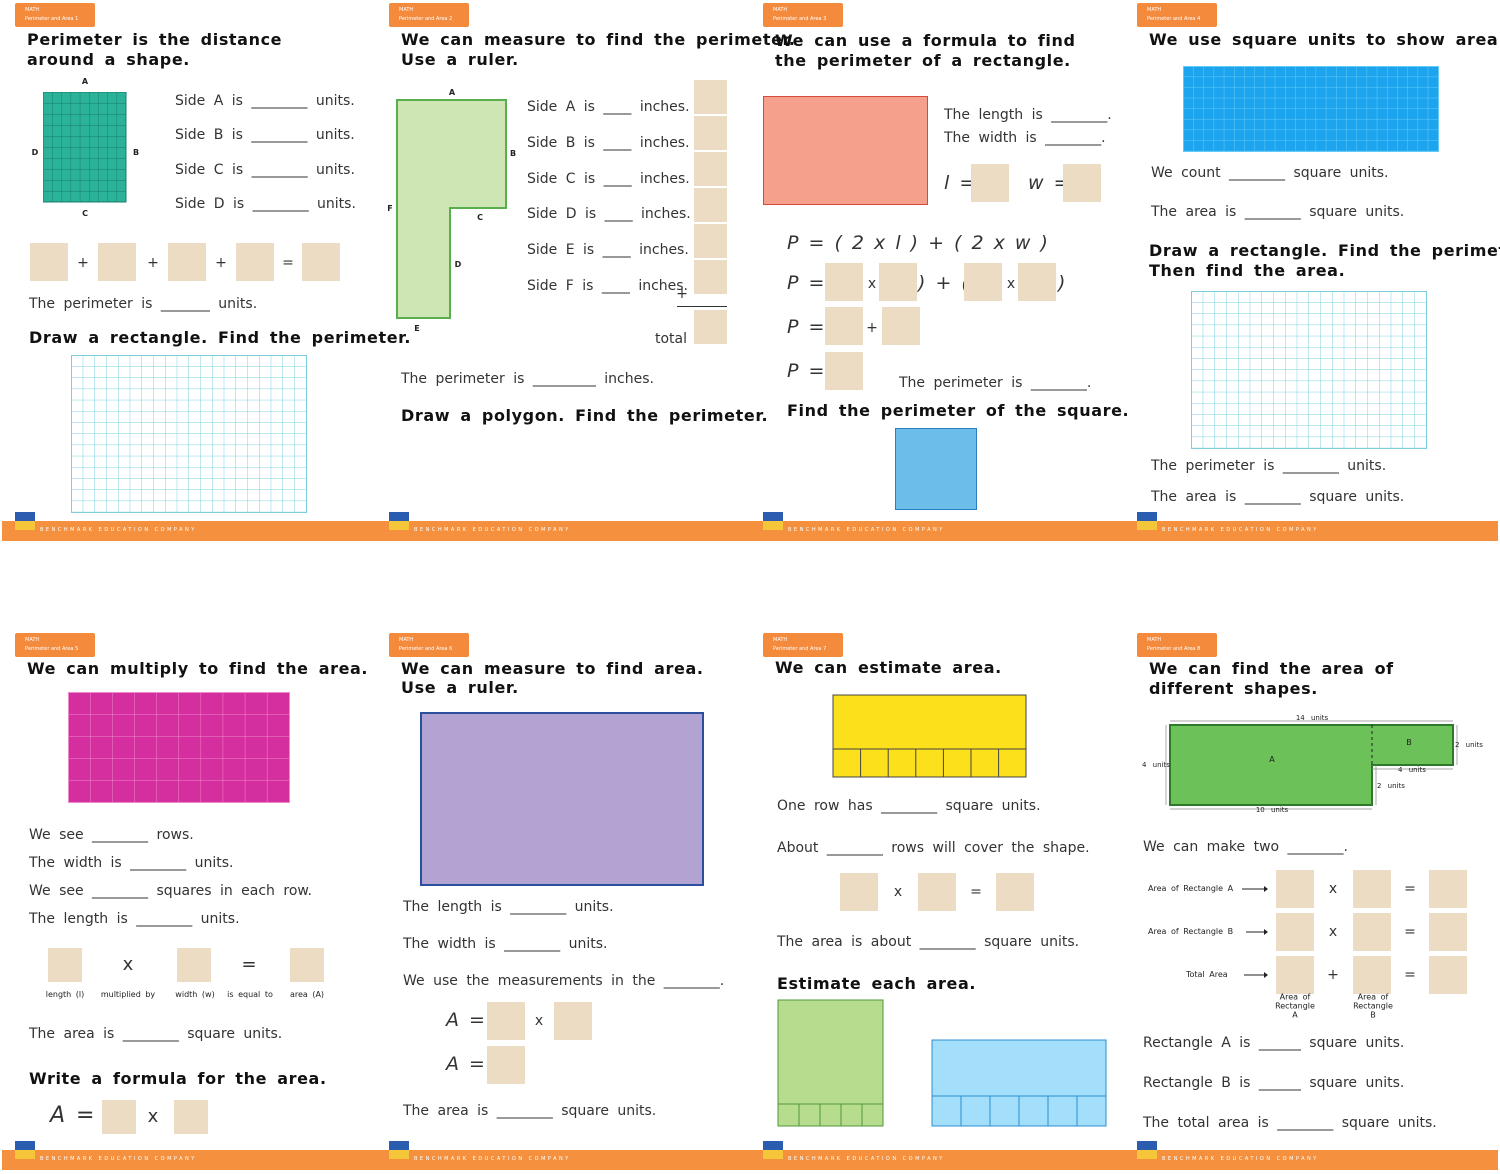 This screenshot has height=1174, width=1500. What do you see at coordinates (265, 101) in the screenshot?
I see `prompt: Side A is ________ units.` at bounding box center [265, 101].